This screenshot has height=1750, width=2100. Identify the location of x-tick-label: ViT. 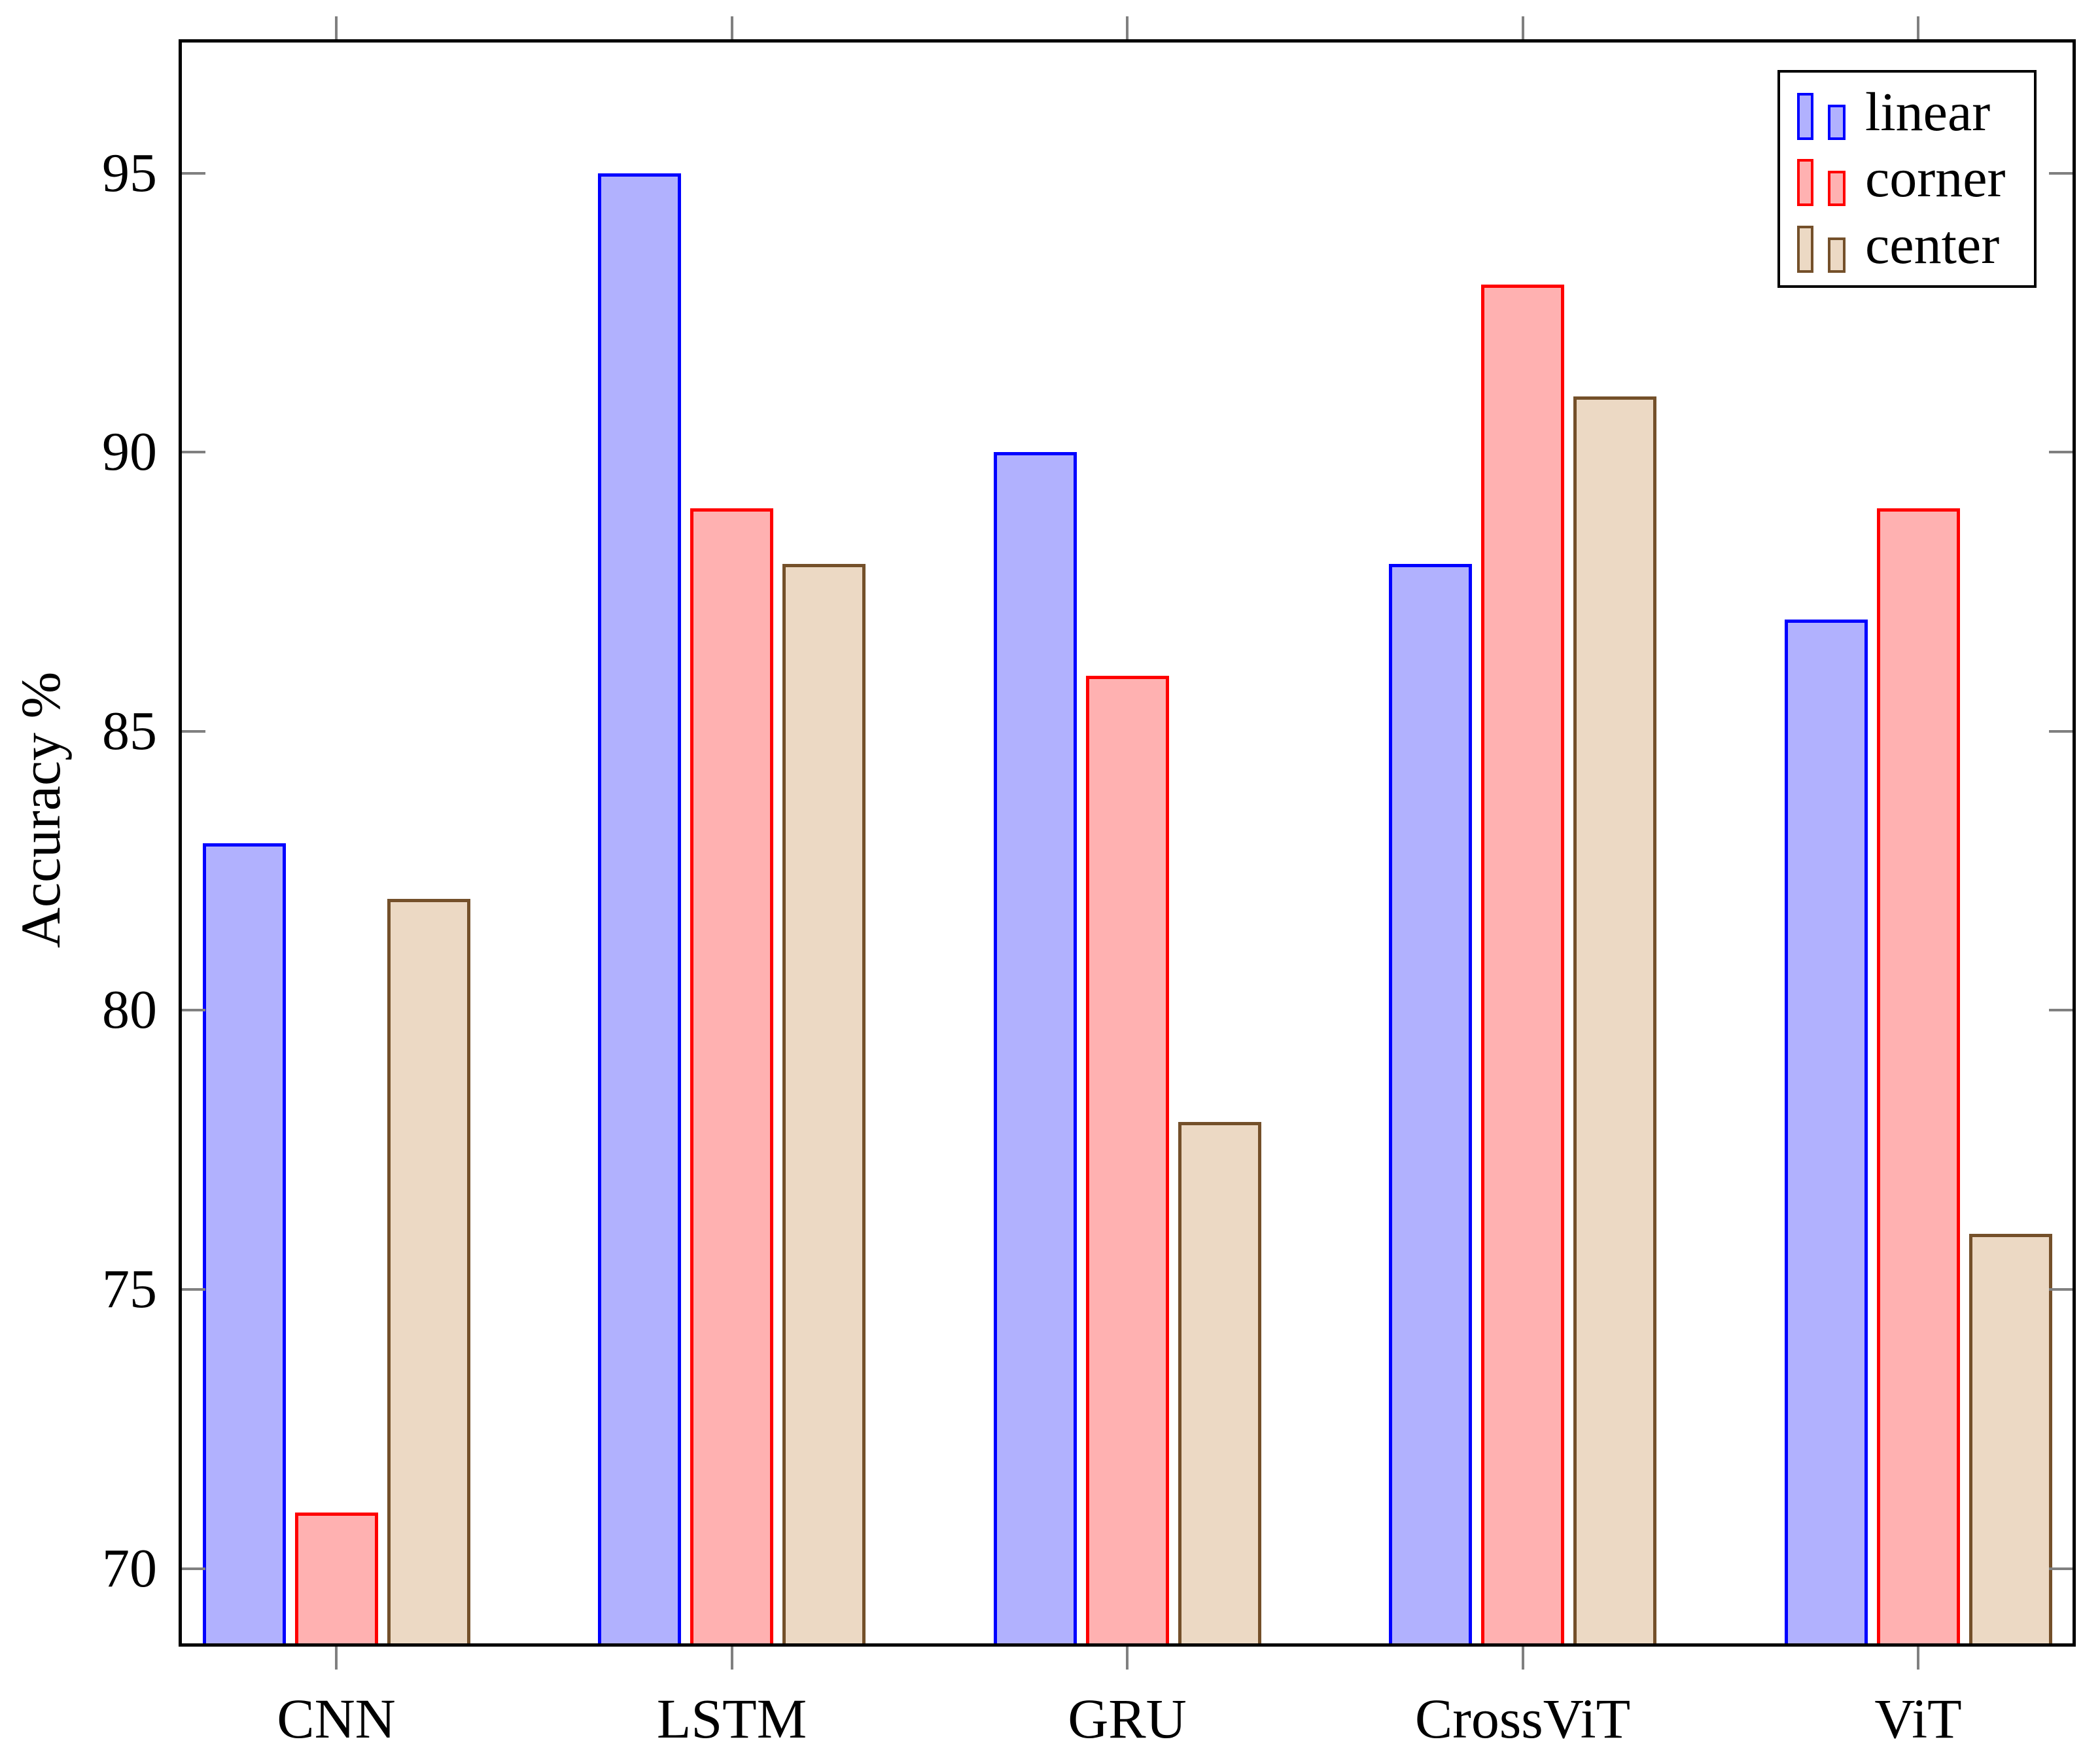
(1918, 1718).